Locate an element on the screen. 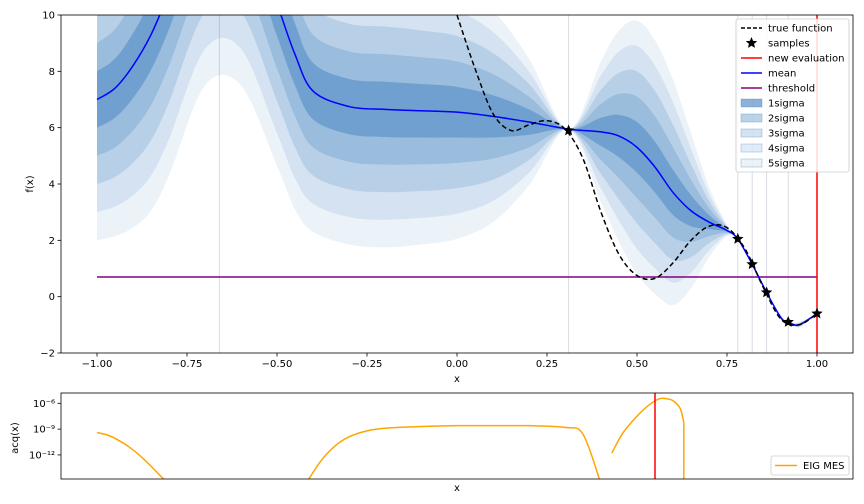 This screenshot has width=864, height=504. acq-legend-box is located at coordinates (810, 465).